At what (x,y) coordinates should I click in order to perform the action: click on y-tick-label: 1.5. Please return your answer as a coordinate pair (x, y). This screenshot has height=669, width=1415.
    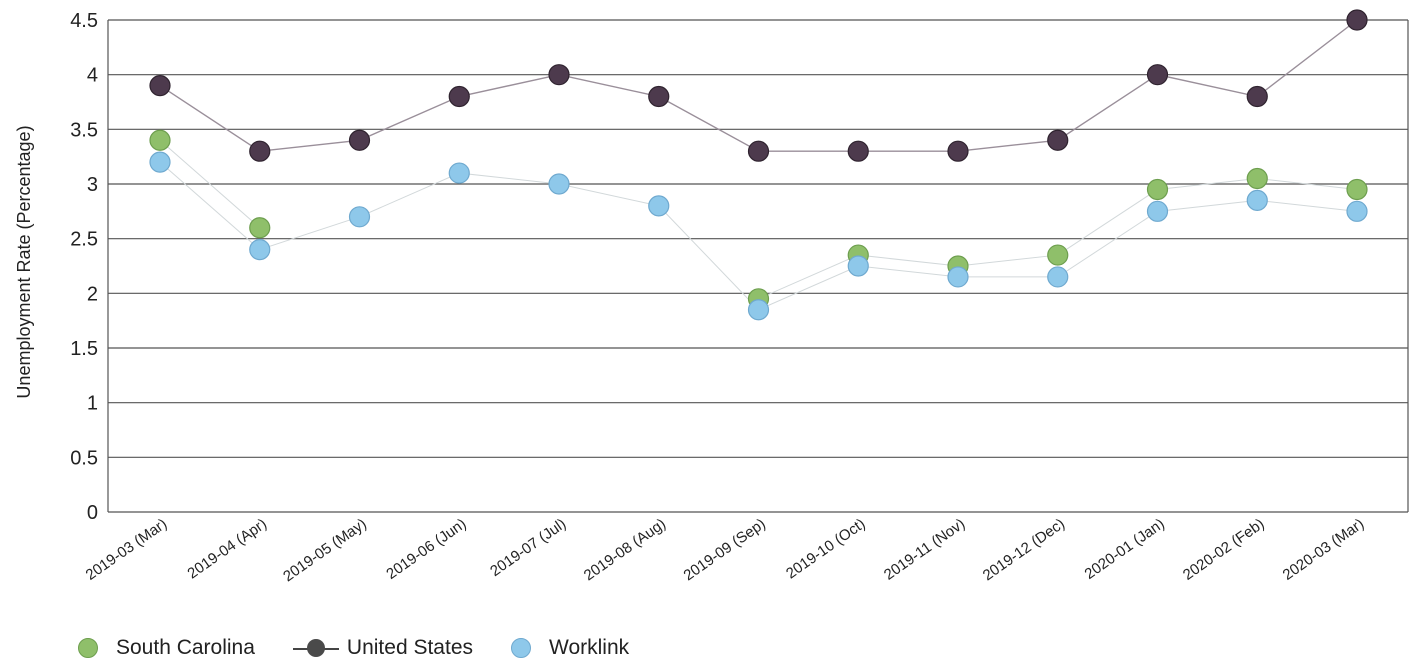
    Looking at the image, I should click on (84, 349).